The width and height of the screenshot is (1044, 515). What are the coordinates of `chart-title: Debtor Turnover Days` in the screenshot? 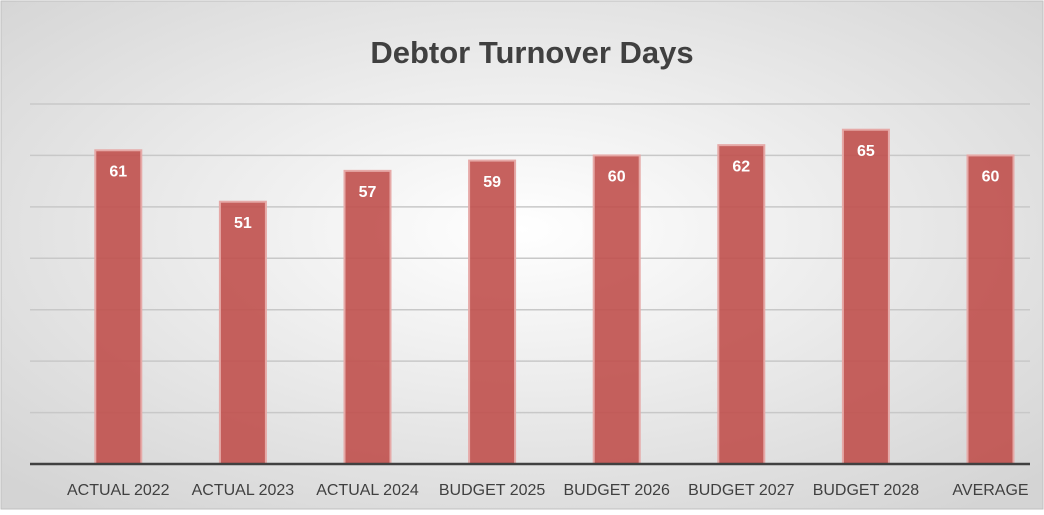 It's located at (531, 52).